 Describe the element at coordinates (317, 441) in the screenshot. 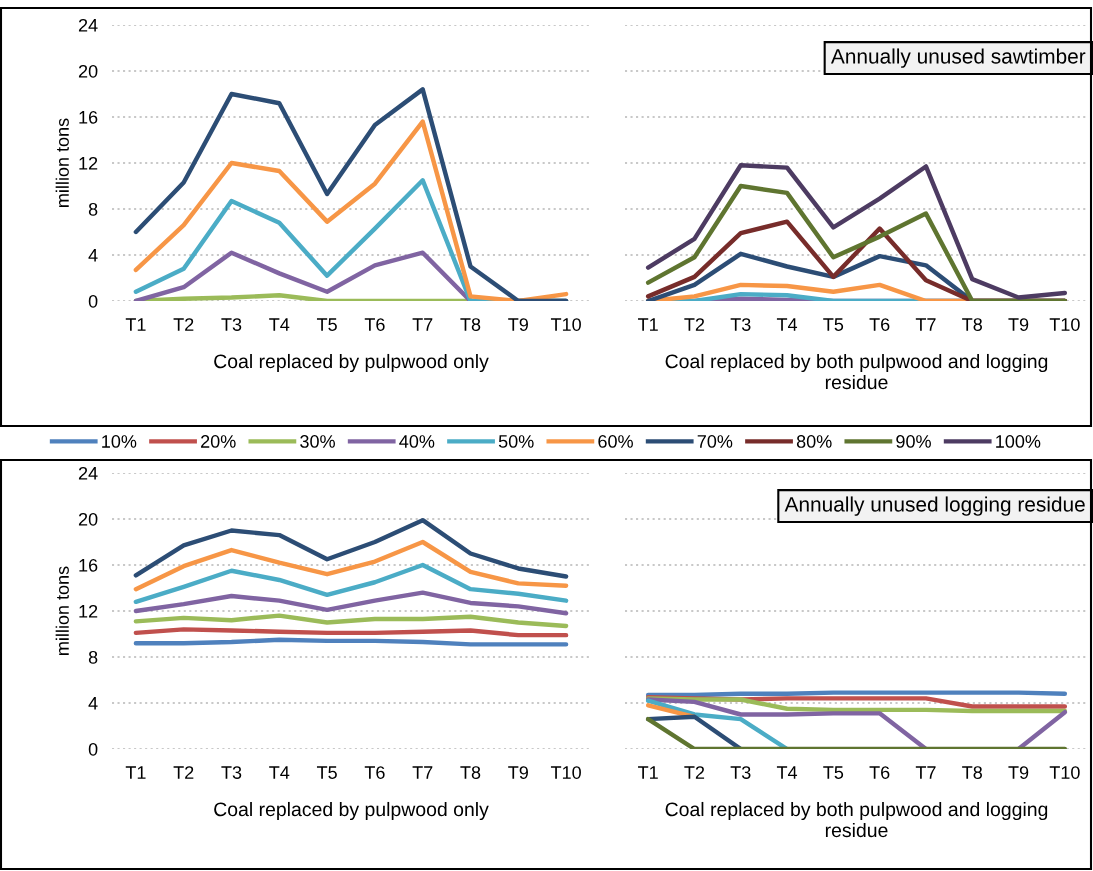

I see `legend-label: 30%` at that location.